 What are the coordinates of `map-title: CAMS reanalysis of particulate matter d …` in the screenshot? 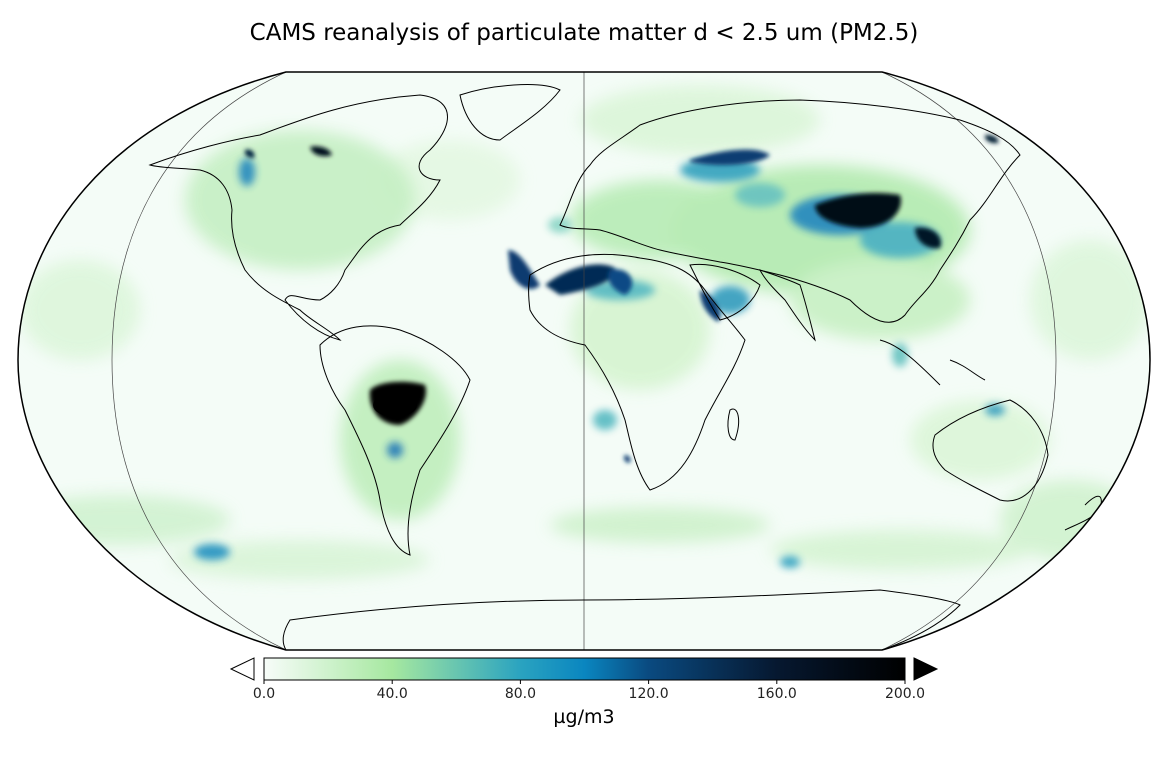 It's located at (584, 33).